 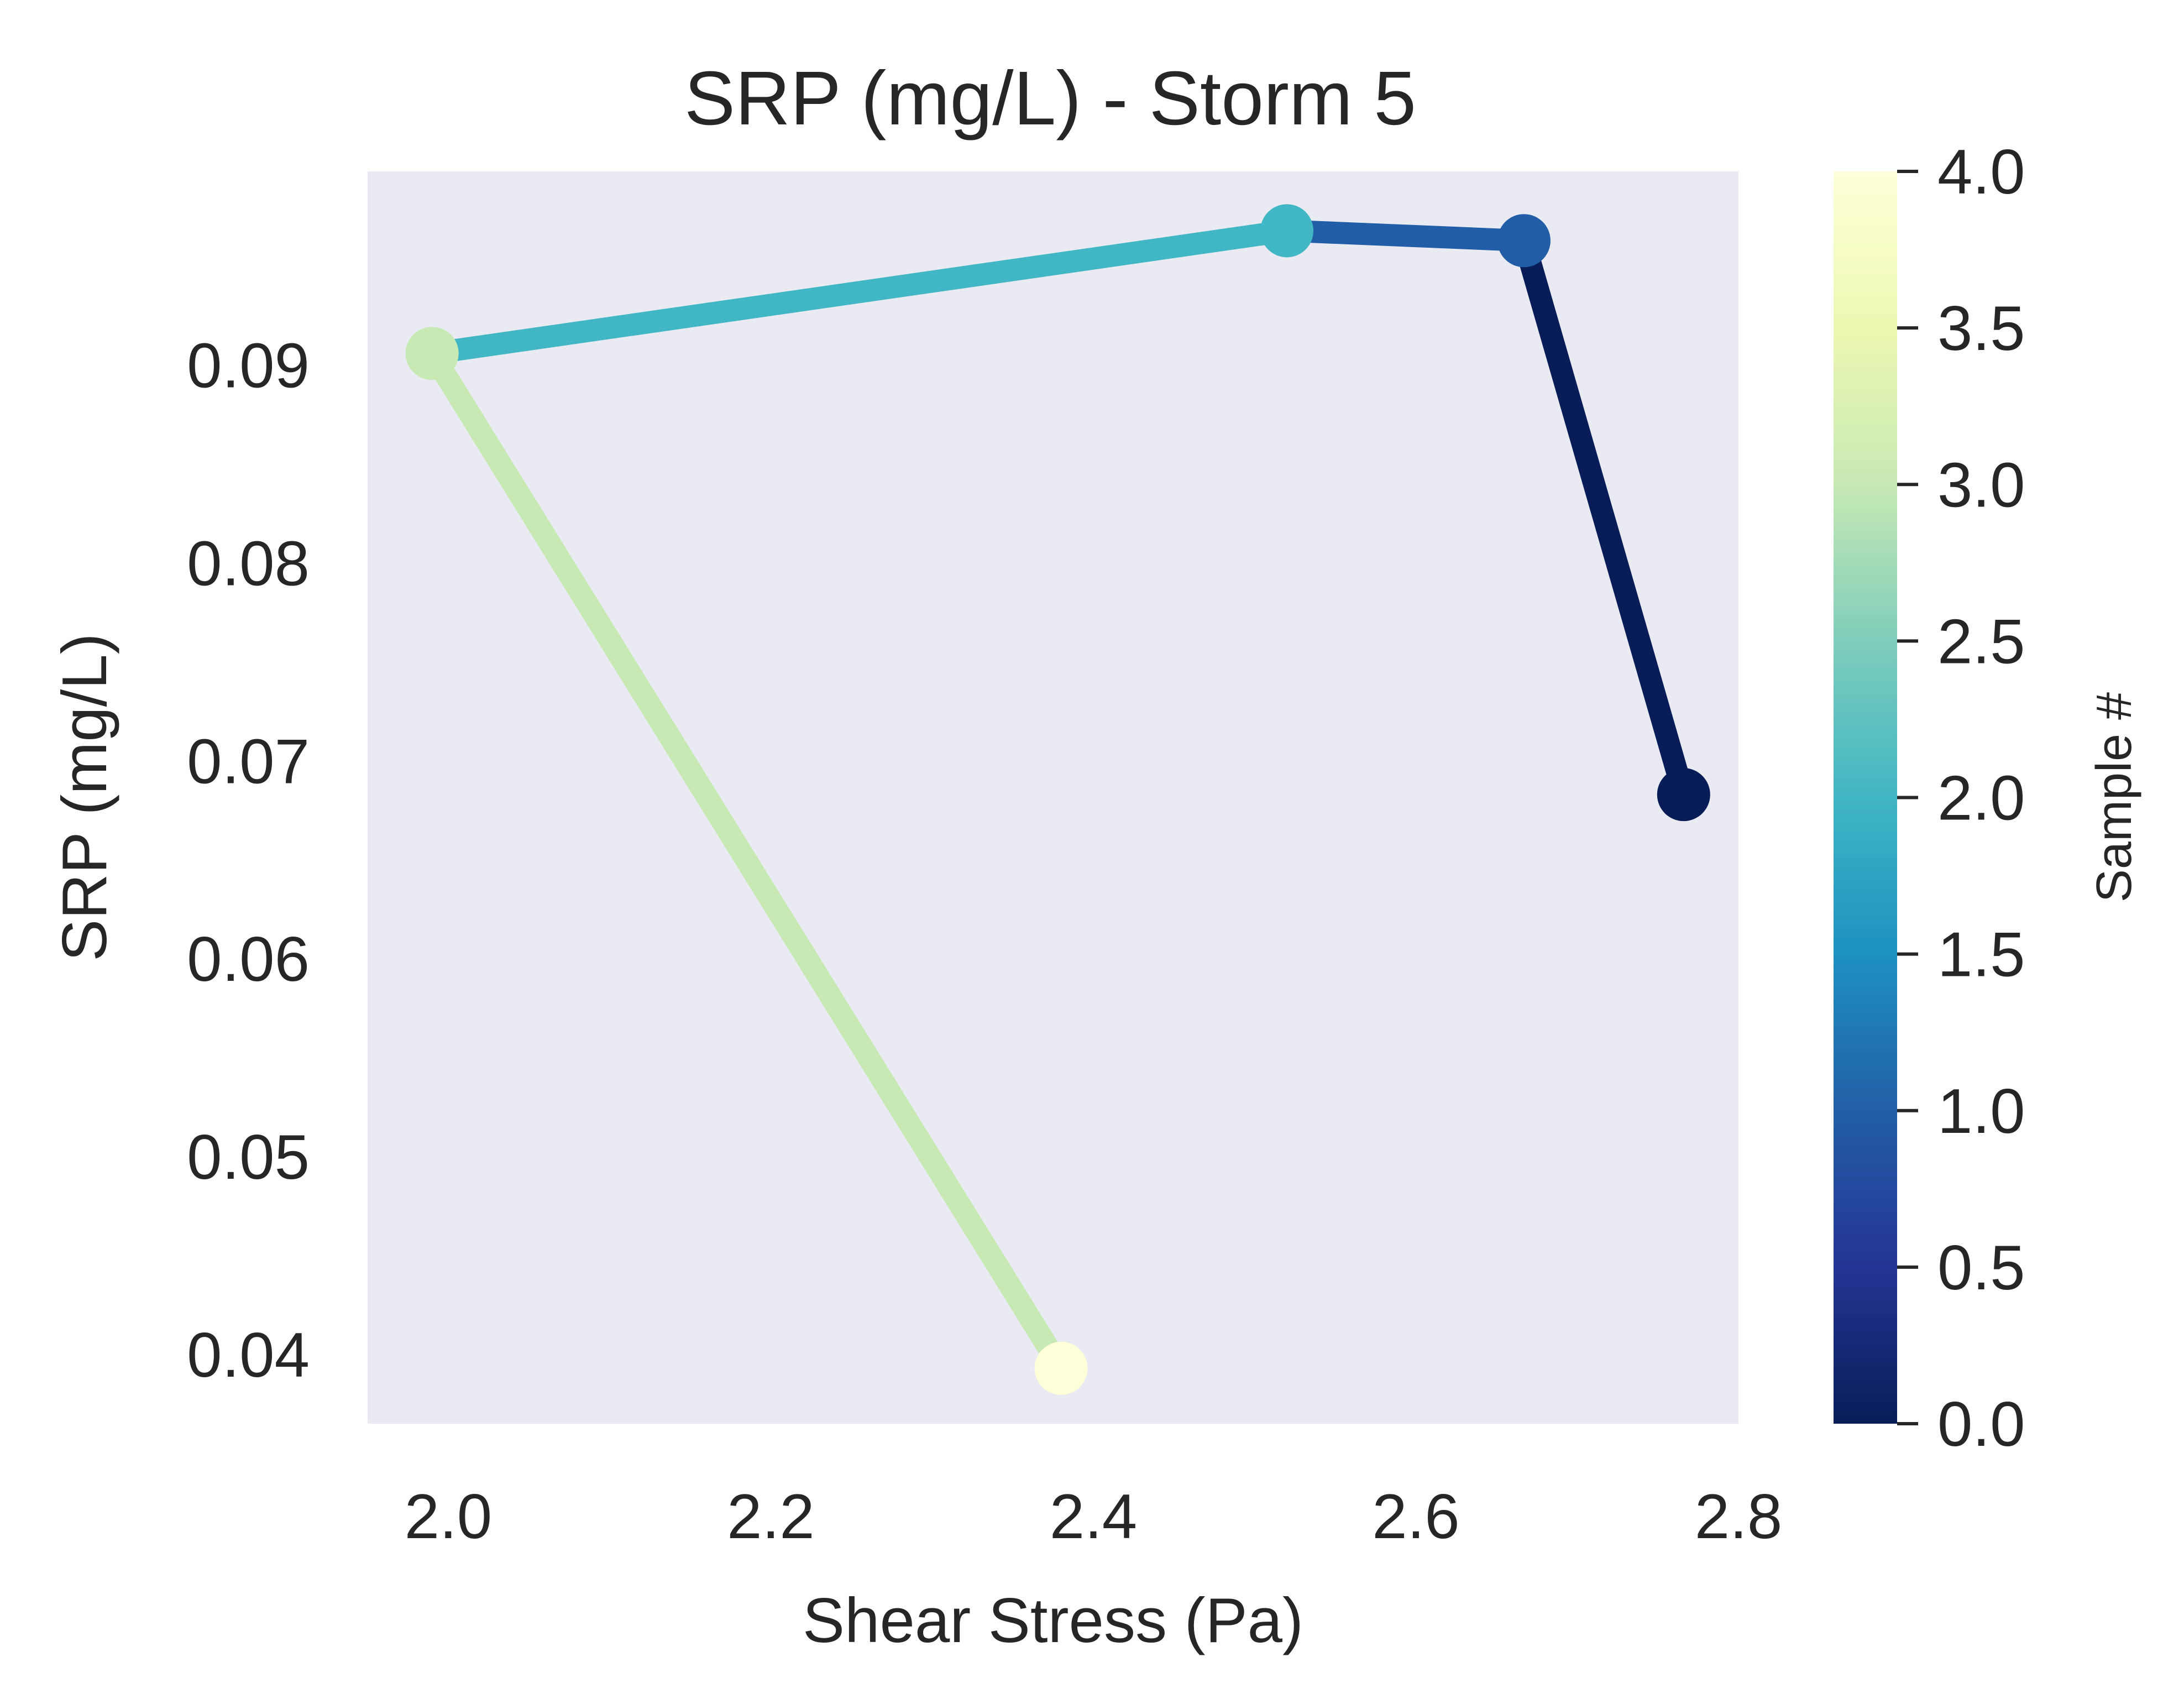 What do you see at coordinates (1981, 799) in the screenshot?
I see `colorbar-tick-label-4: 2.0` at bounding box center [1981, 799].